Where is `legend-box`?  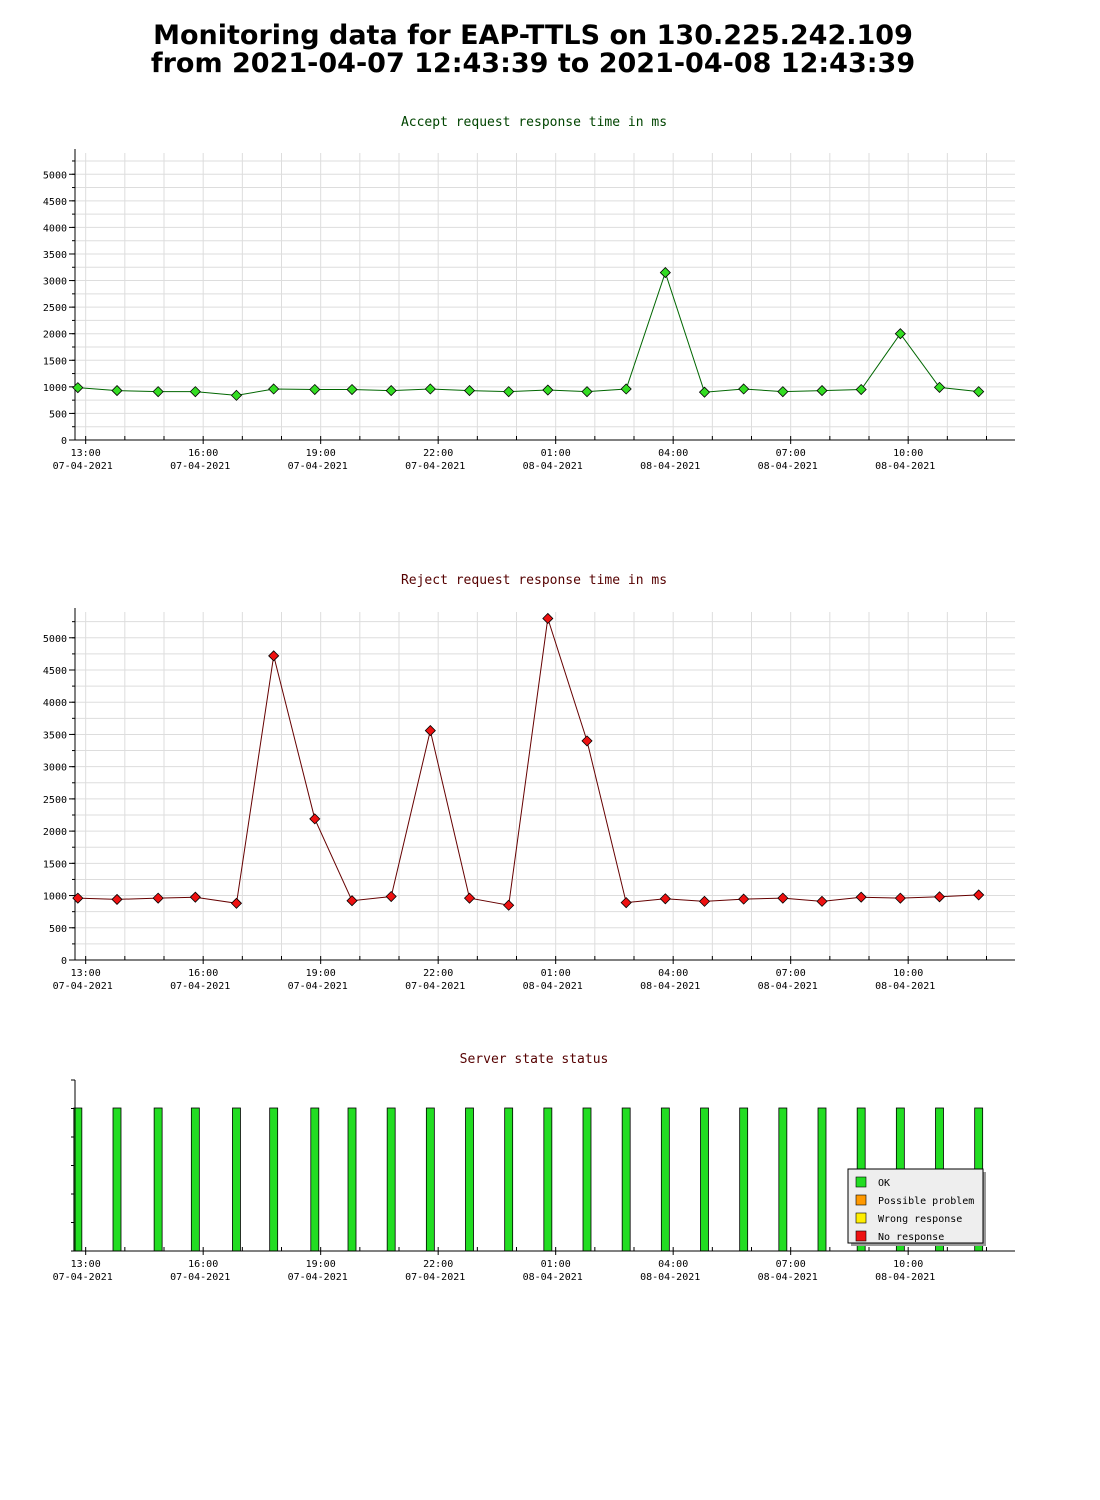 legend-box is located at coordinates (915, 1206).